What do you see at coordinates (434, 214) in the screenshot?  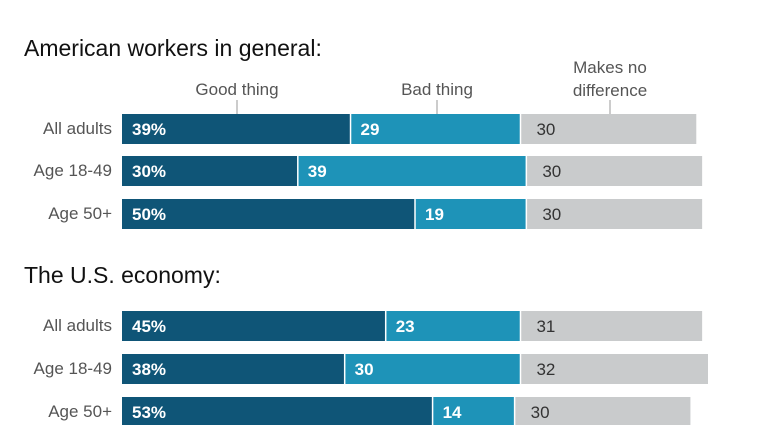 I see `value-label-bad-thing-age-50: 19` at bounding box center [434, 214].